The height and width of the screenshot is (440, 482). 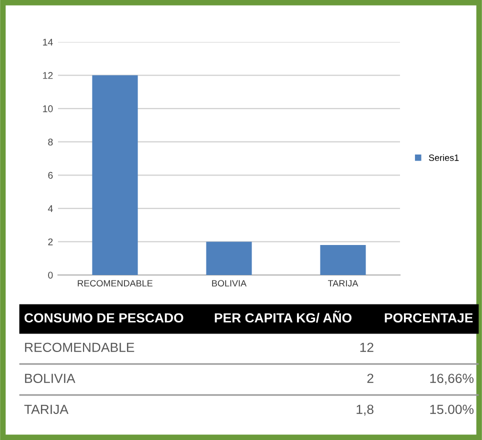 I want to click on y-tick-label: 12, so click(x=48, y=75).